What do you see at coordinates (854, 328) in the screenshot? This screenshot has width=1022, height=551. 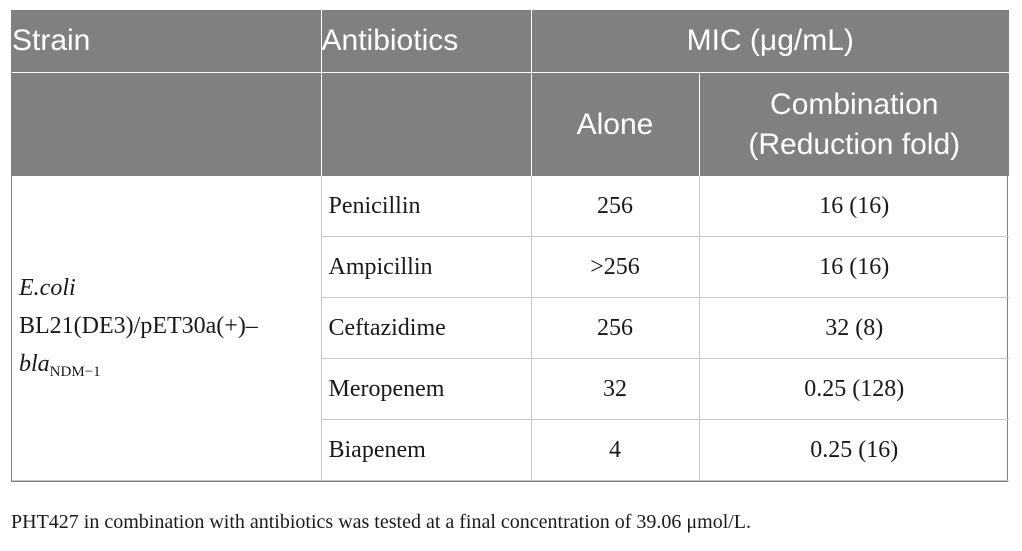 I see `combination-cell: 32 (8)` at bounding box center [854, 328].